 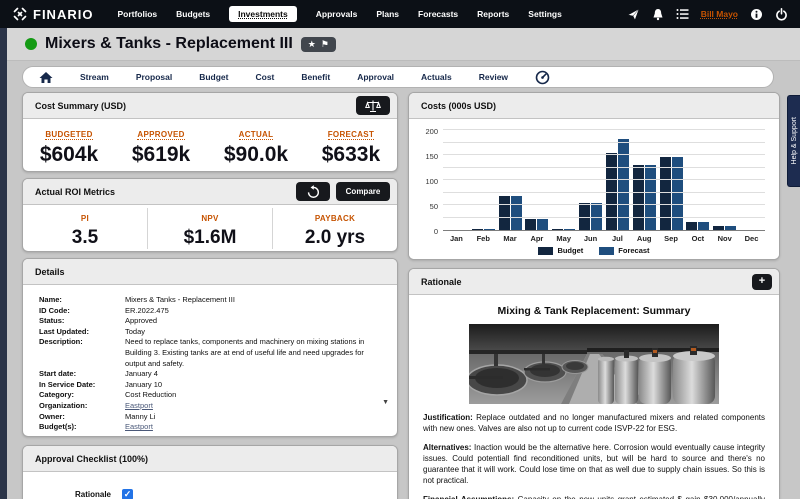 I want to click on nav-item-plans: Plans, so click(x=387, y=14).